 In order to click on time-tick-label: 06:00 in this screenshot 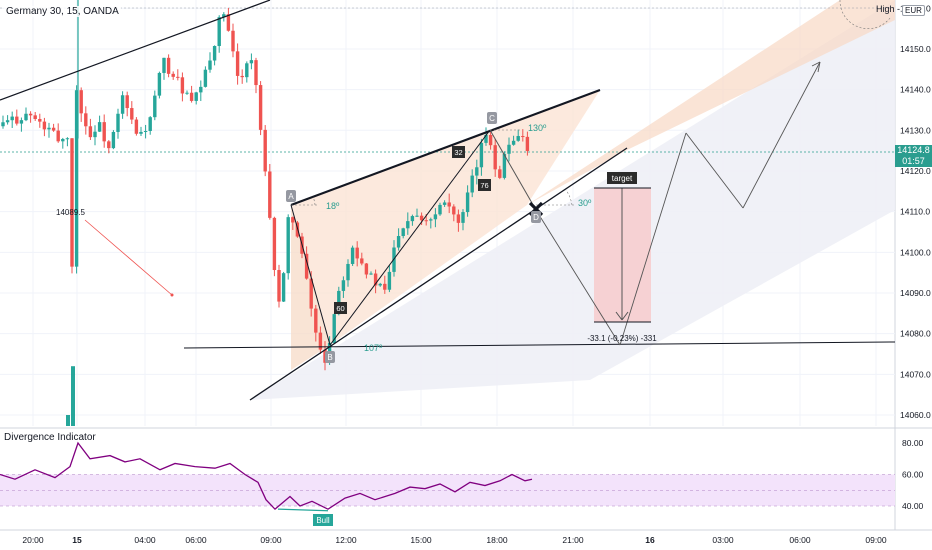, I will do `click(196, 540)`.